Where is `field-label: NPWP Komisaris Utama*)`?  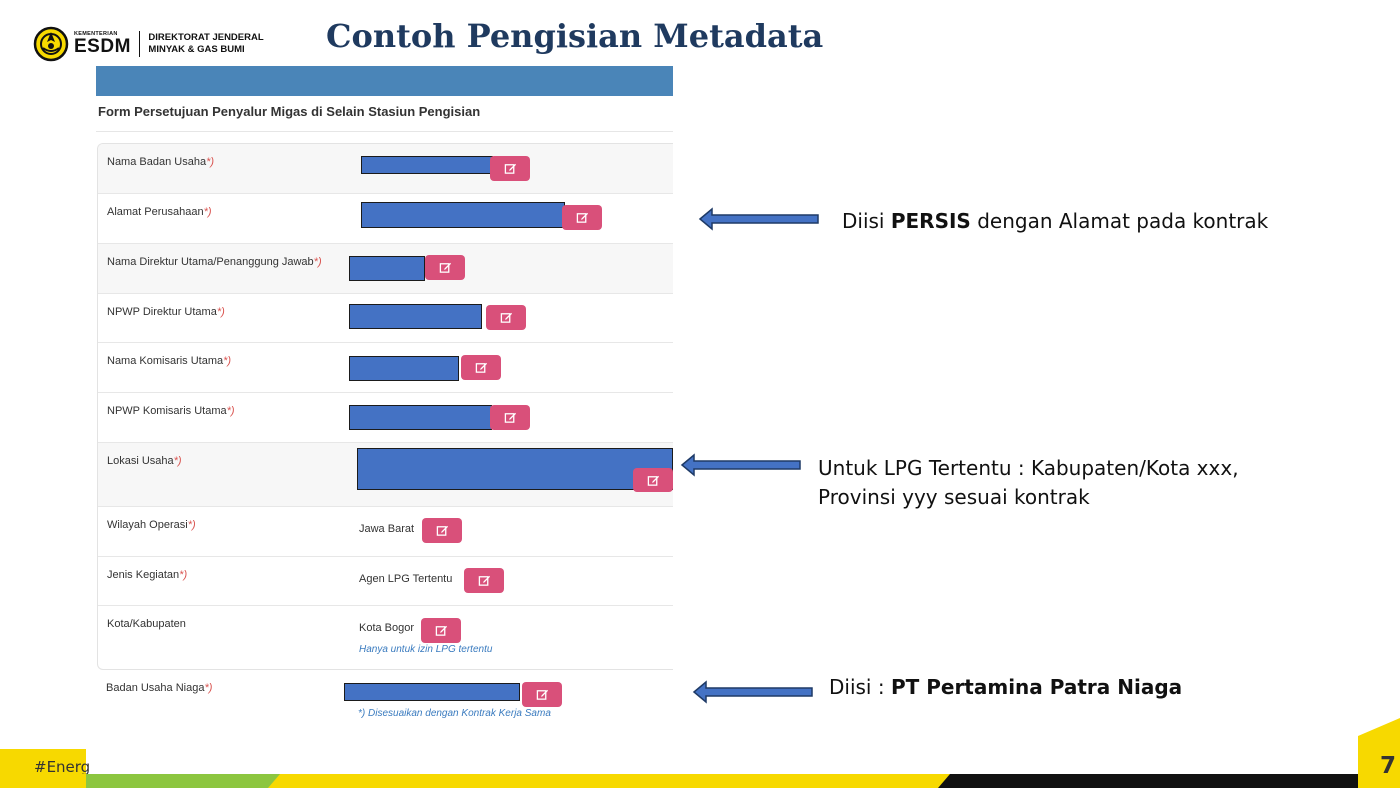 field-label: NPWP Komisaris Utama*) is located at coordinates (171, 411).